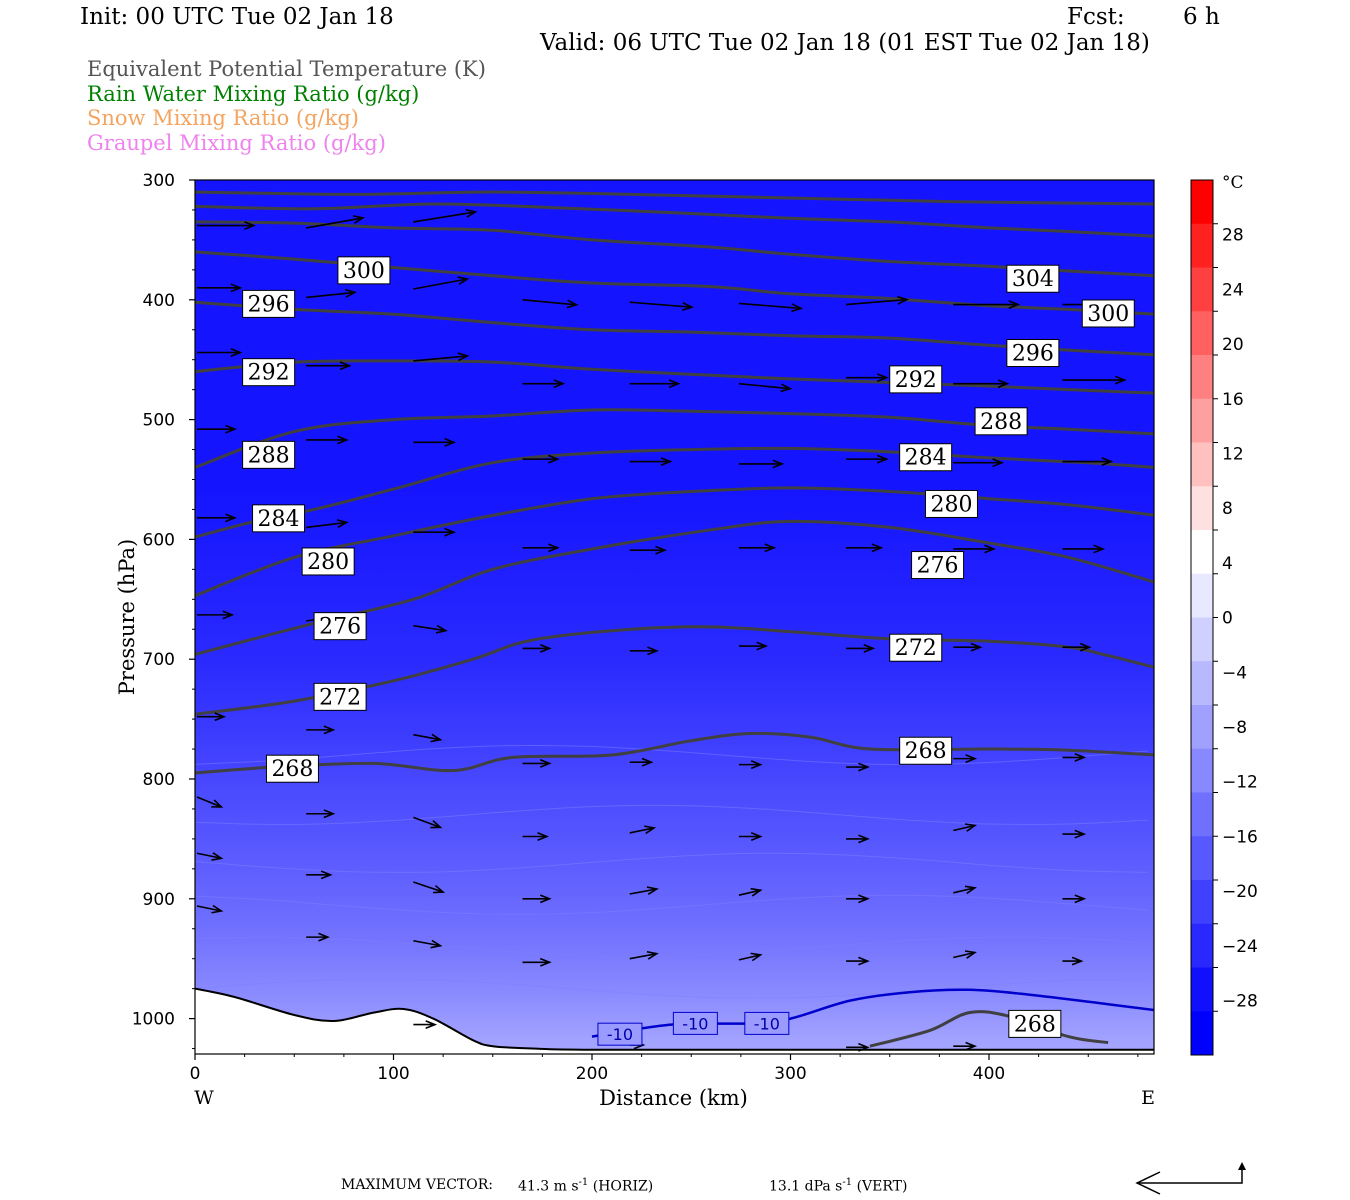 This screenshot has height=1200, width=1350. I want to click on init-time: Init: 00 UTC Tue 02 Jan 18, so click(237, 17).